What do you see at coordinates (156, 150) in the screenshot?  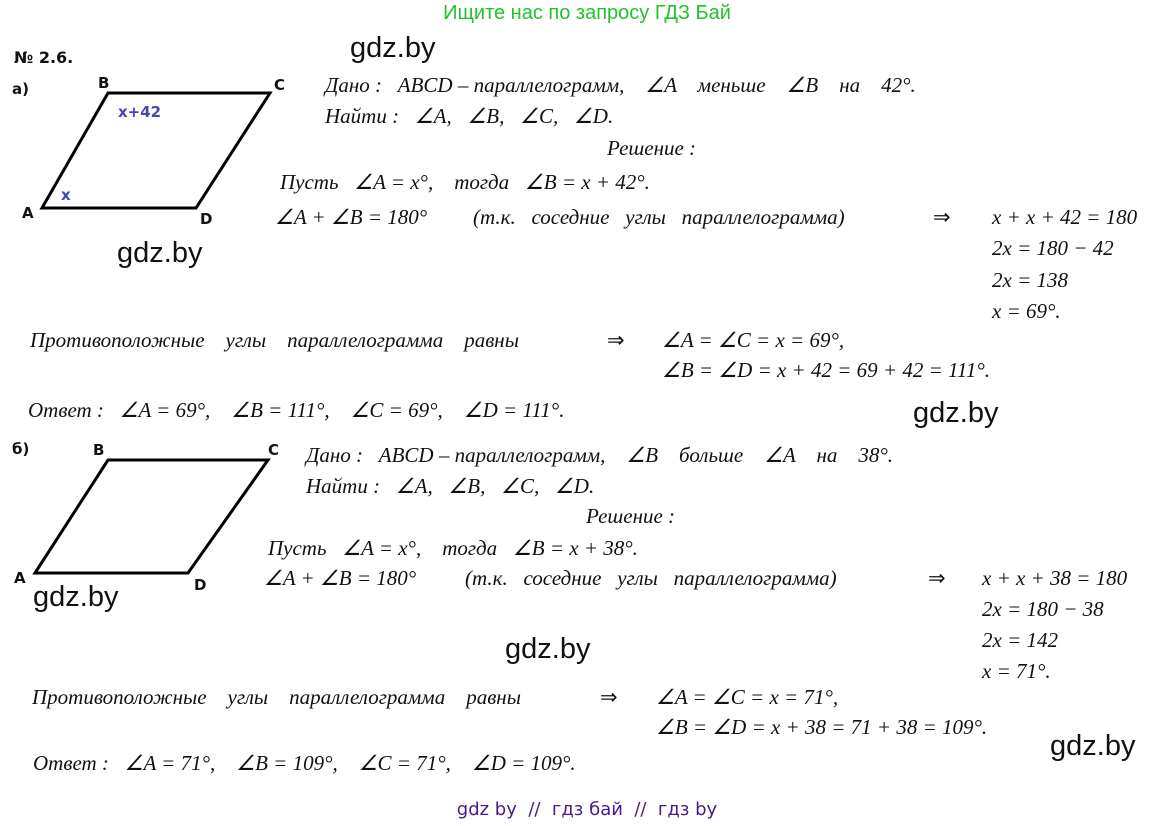 I see `parallelogram-a` at bounding box center [156, 150].